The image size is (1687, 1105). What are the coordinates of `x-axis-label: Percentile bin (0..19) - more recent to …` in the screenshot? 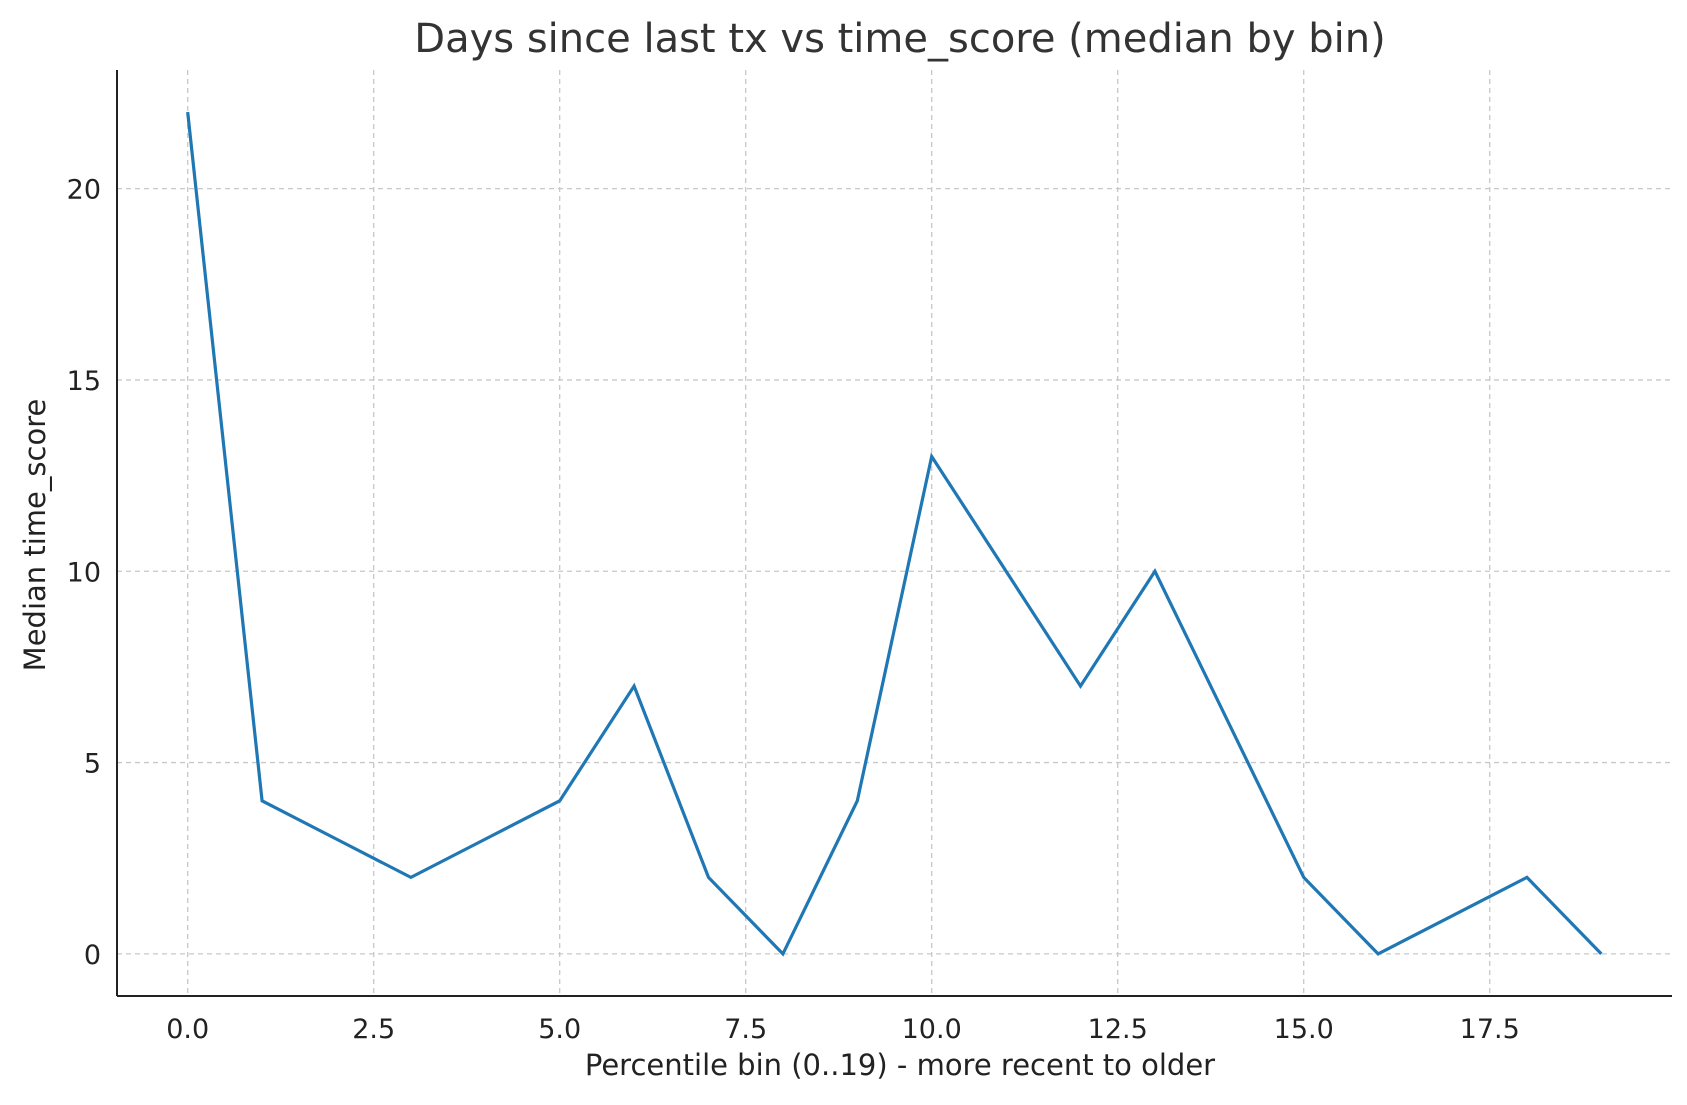 It's located at (900, 1065).